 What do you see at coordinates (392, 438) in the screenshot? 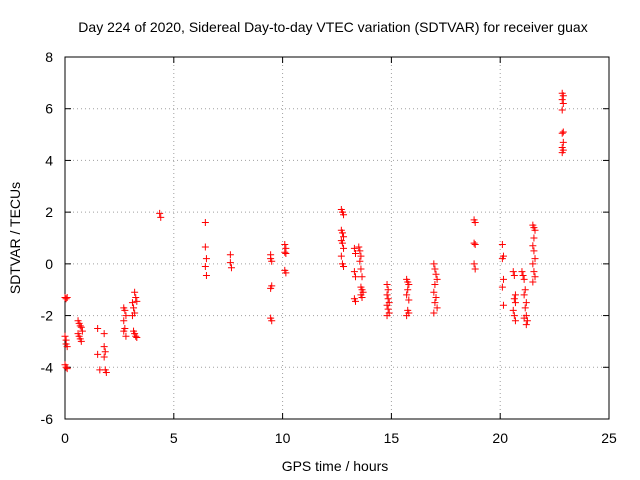
I see `x-tick-label: 15` at bounding box center [392, 438].